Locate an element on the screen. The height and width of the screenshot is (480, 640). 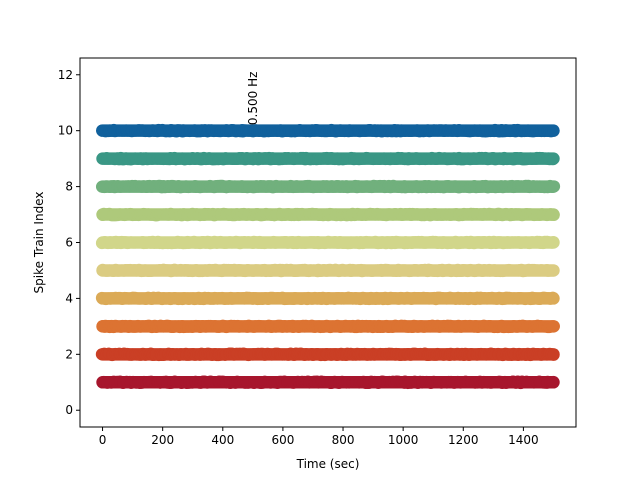
rate-annotation: 0.500 Hz is located at coordinates (253, 99).